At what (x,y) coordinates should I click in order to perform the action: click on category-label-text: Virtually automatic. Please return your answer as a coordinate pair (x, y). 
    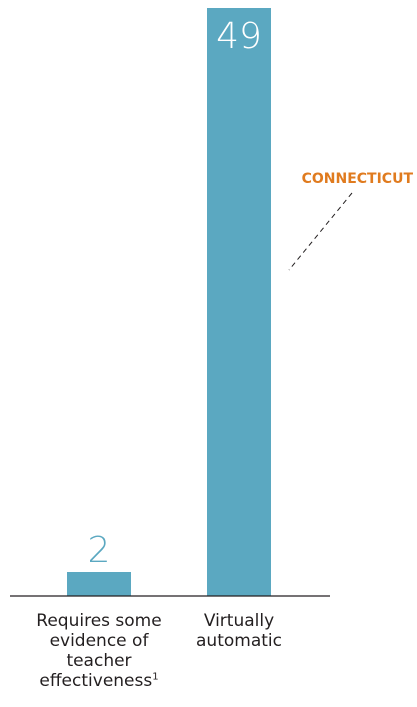
    Looking at the image, I should click on (239, 631).